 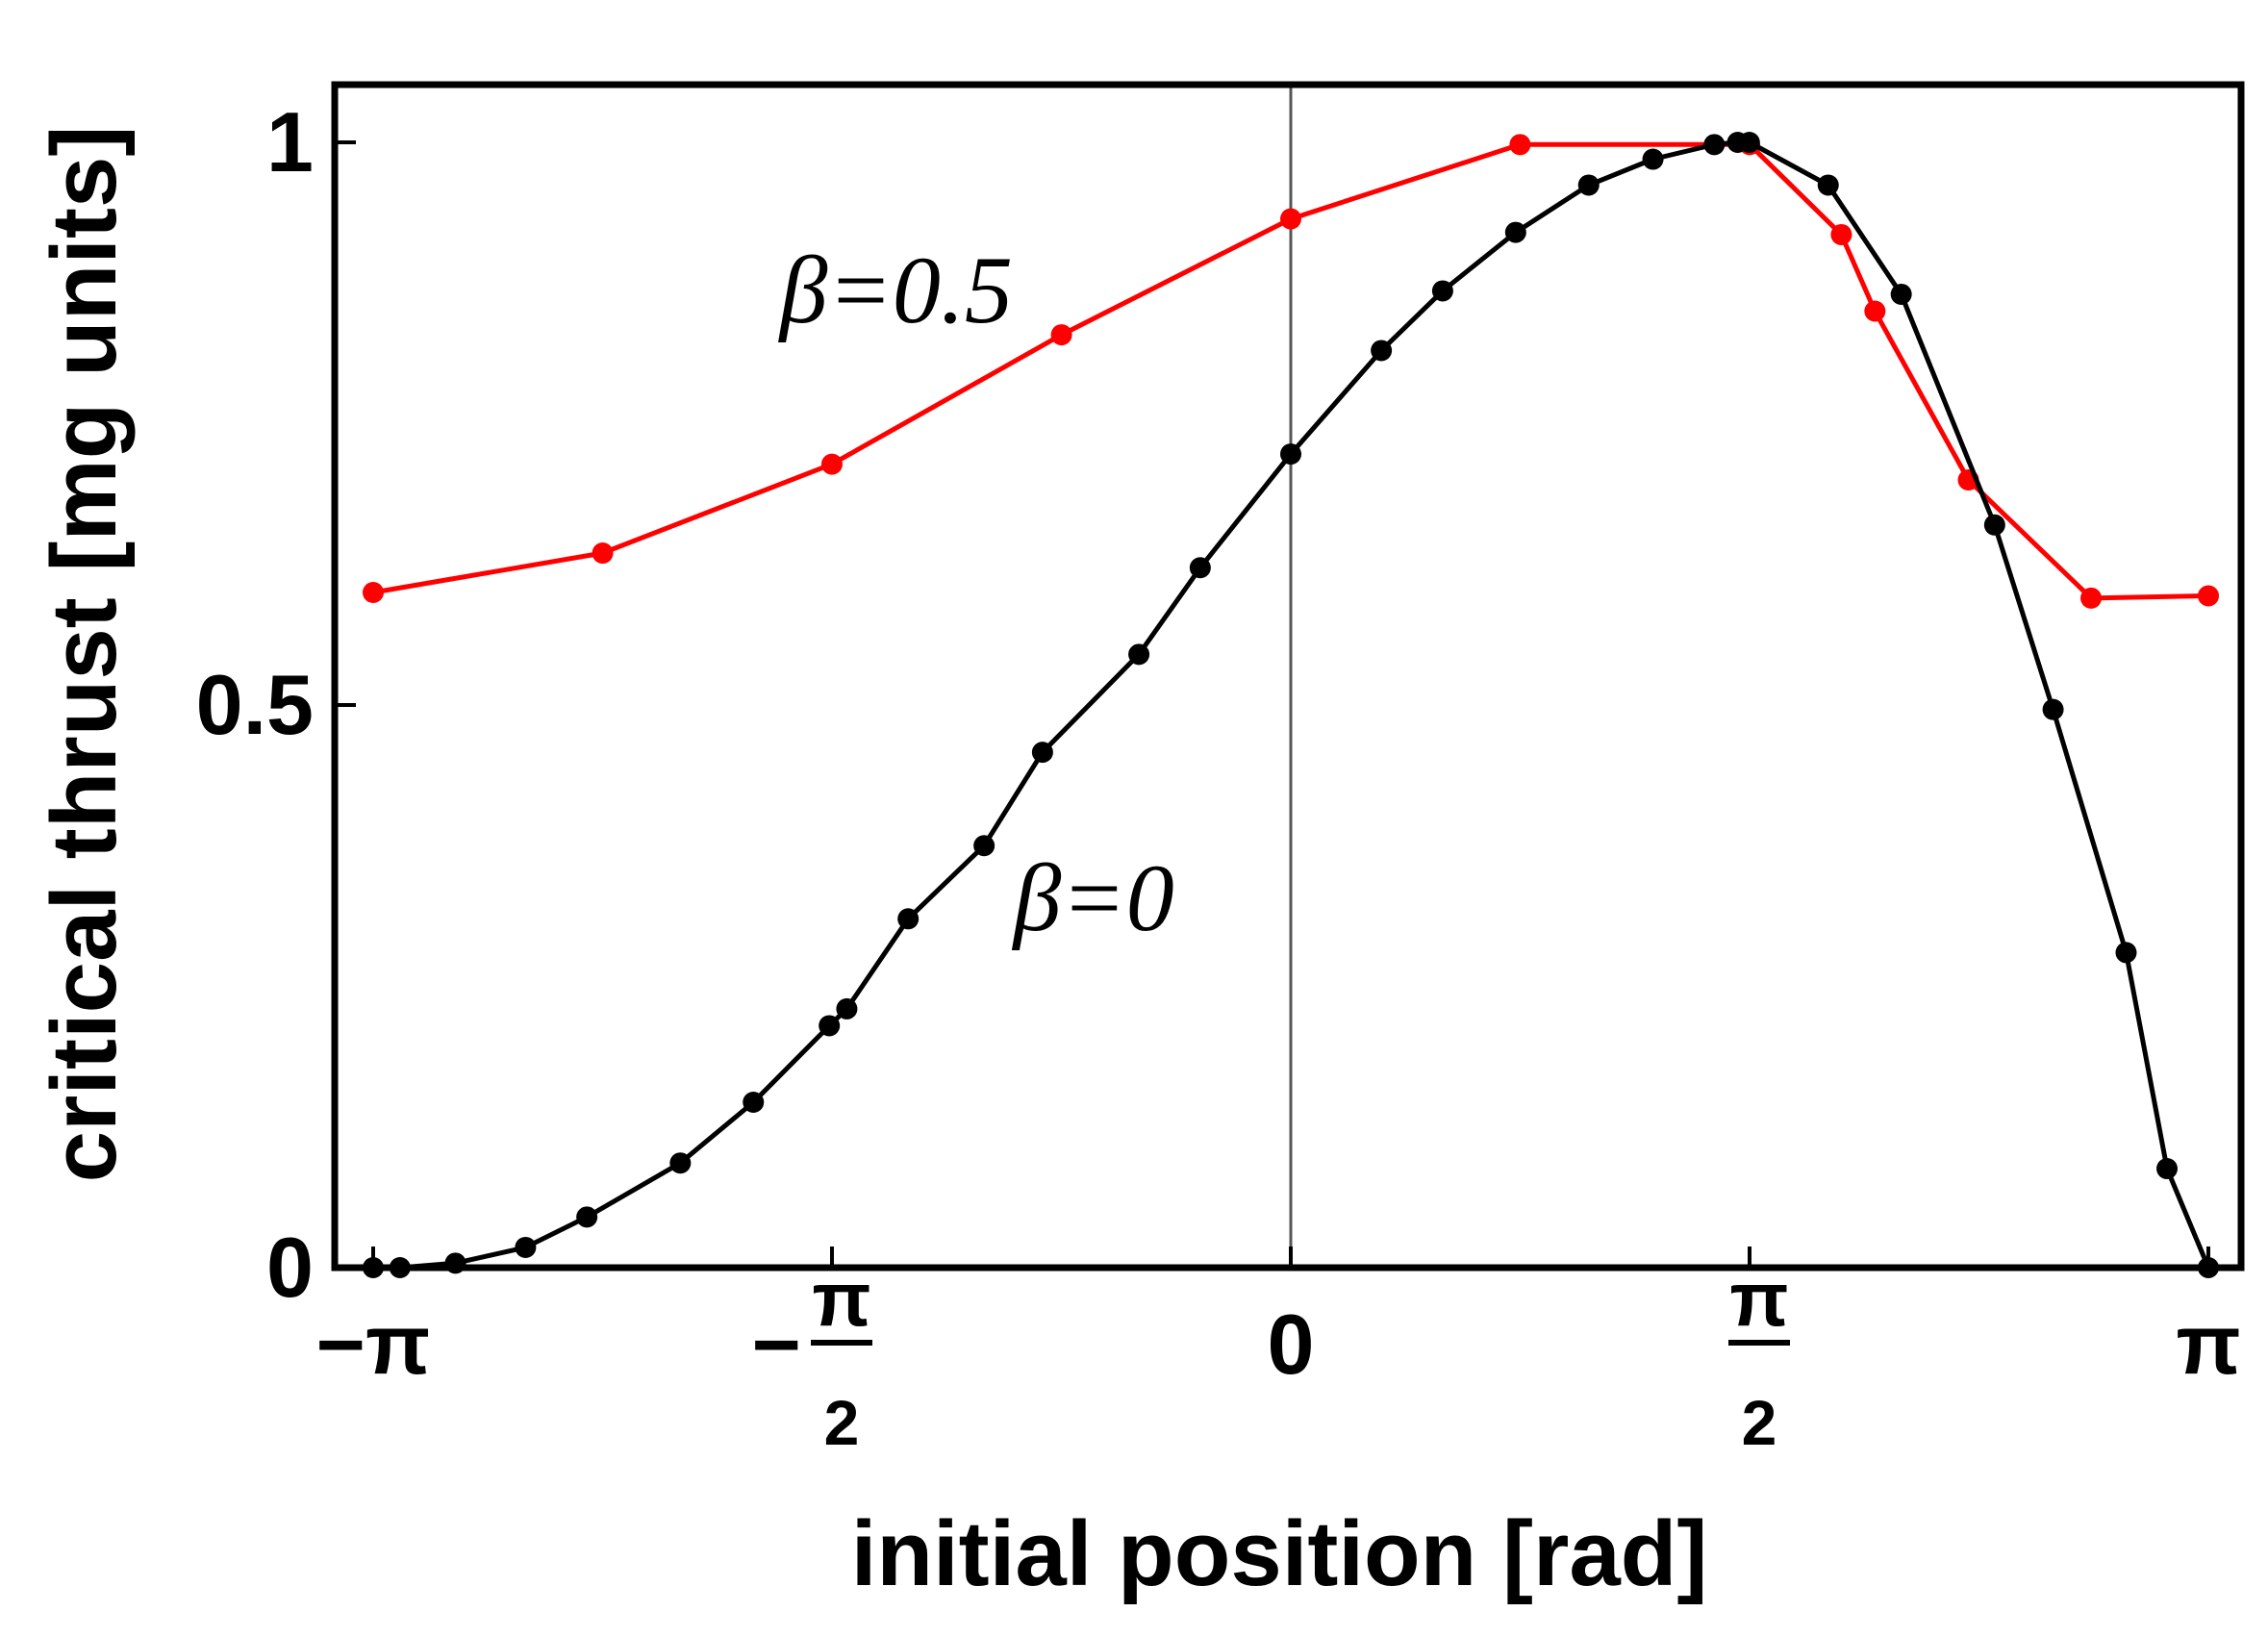 What do you see at coordinates (85, 654) in the screenshot?
I see `y-axis-title: critical thrust [mg units]` at bounding box center [85, 654].